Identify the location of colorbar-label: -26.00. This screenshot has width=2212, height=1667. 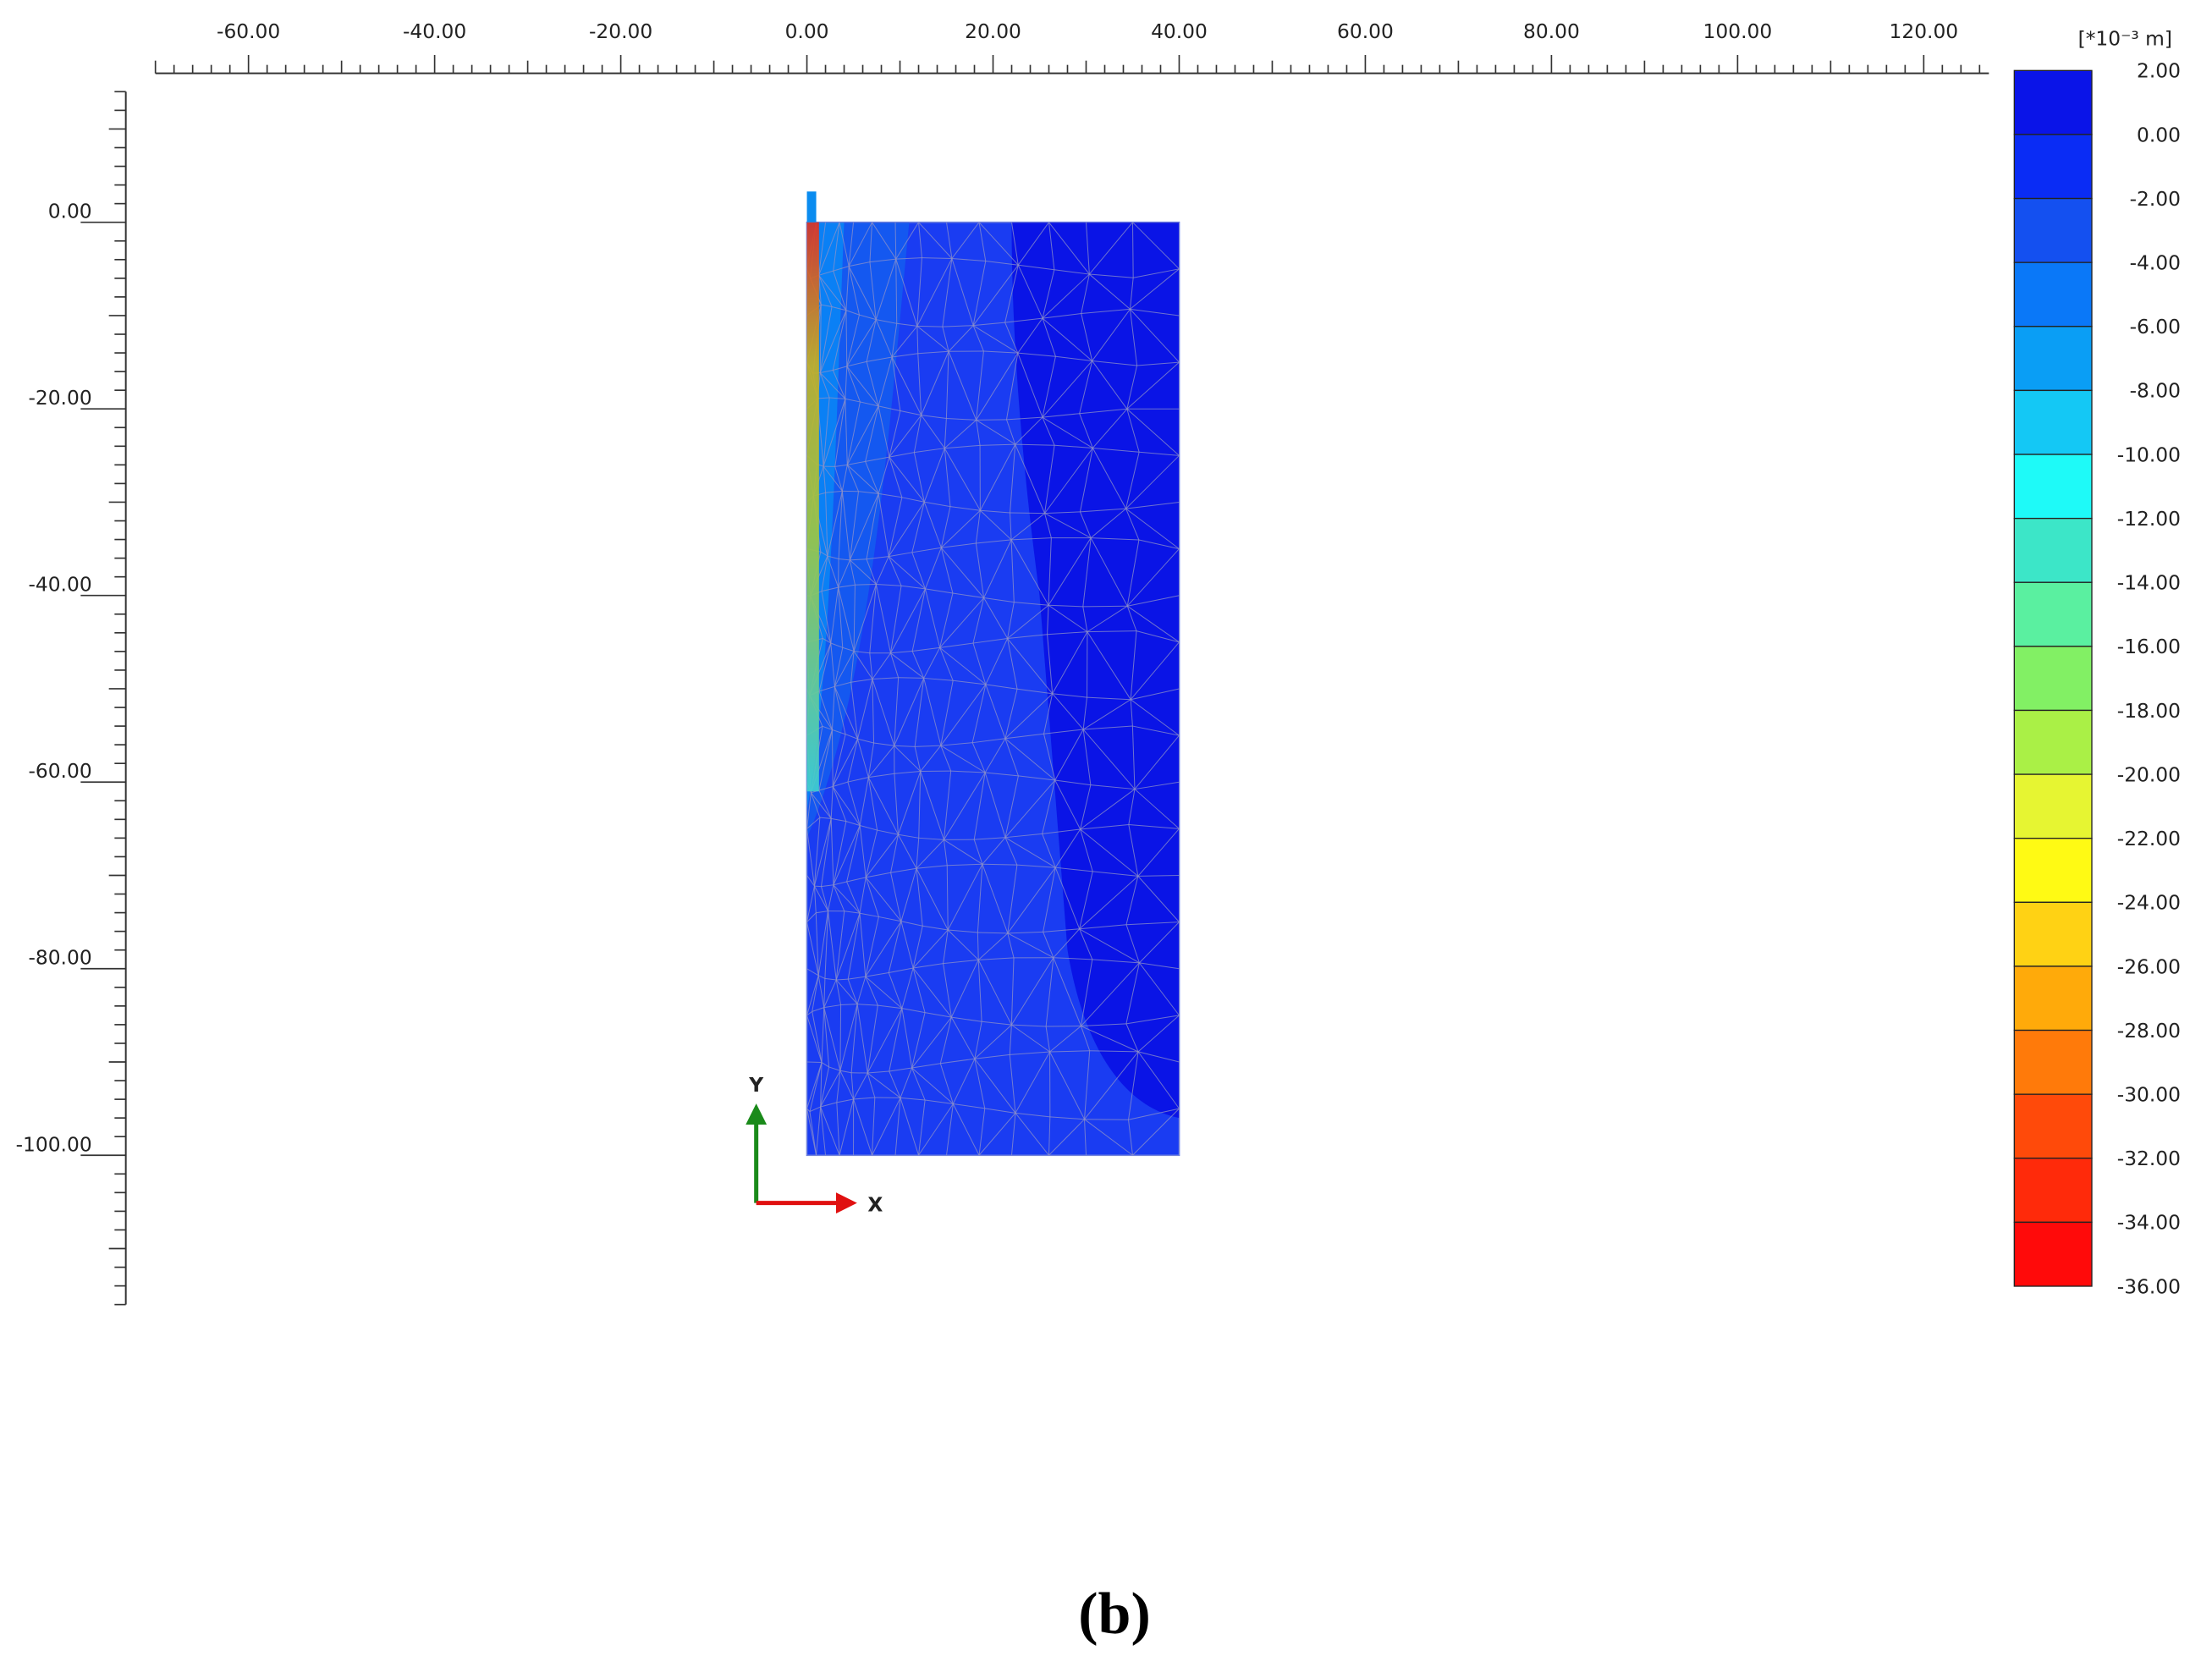
(2149, 967).